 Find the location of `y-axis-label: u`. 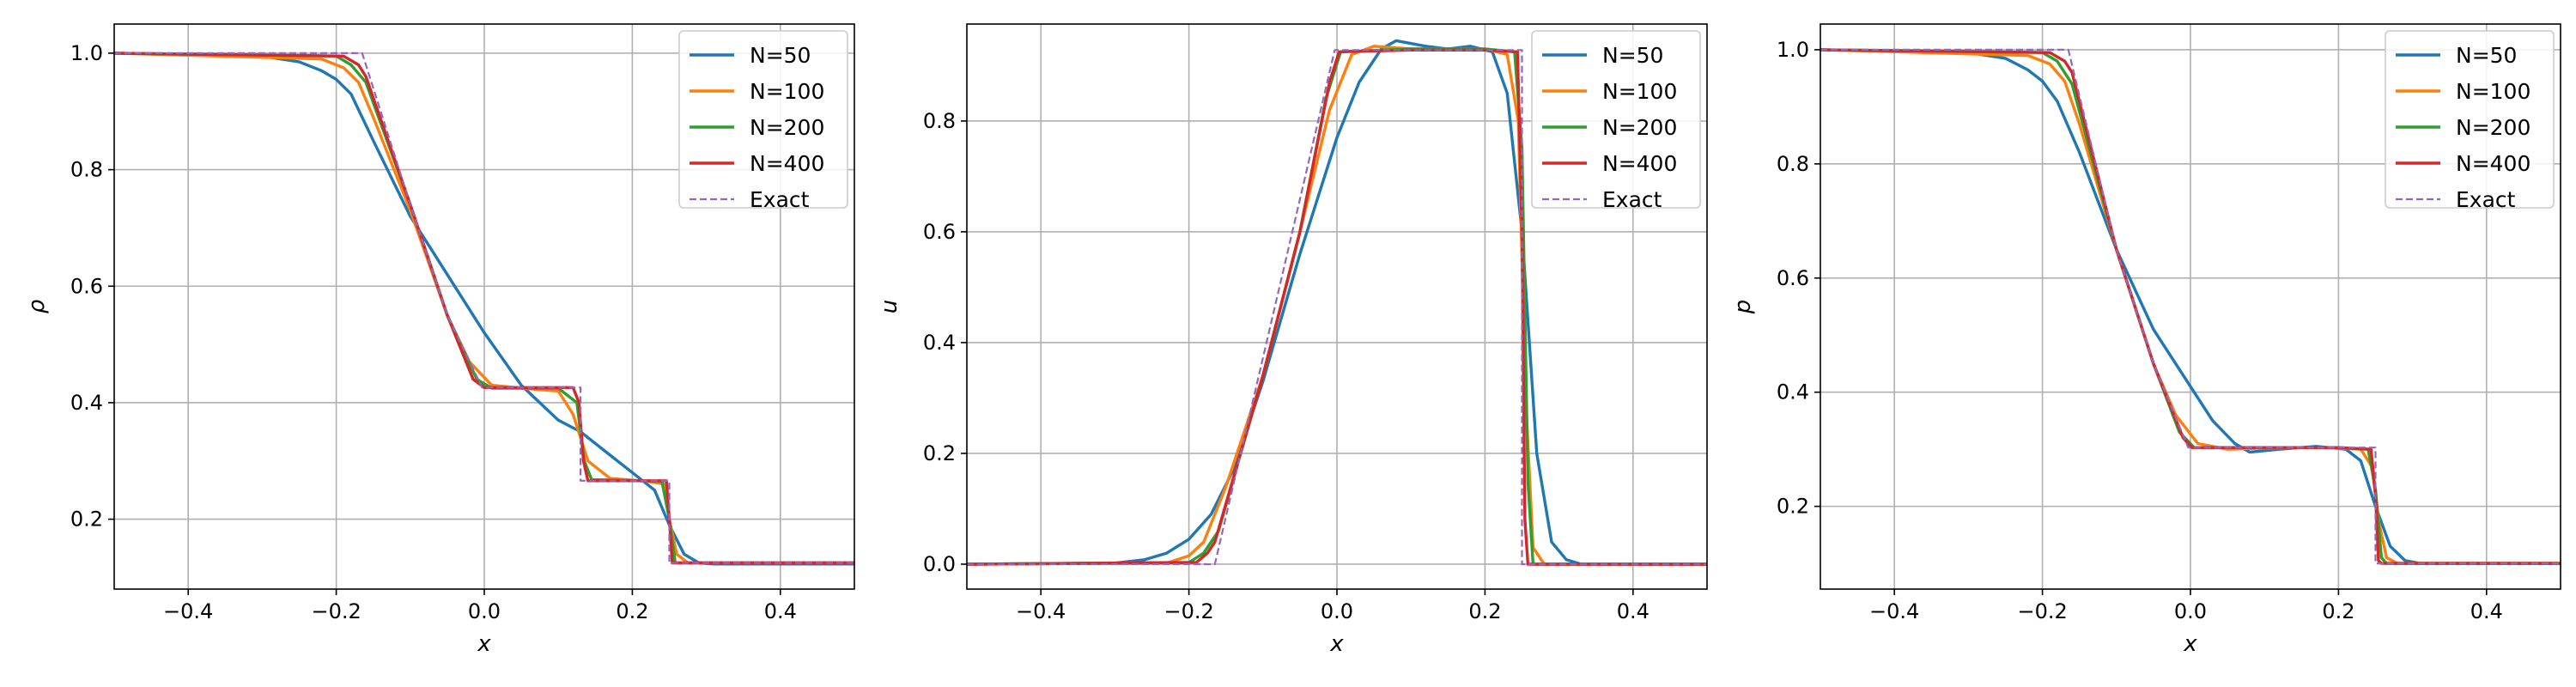

y-axis-label: u is located at coordinates (889, 306).